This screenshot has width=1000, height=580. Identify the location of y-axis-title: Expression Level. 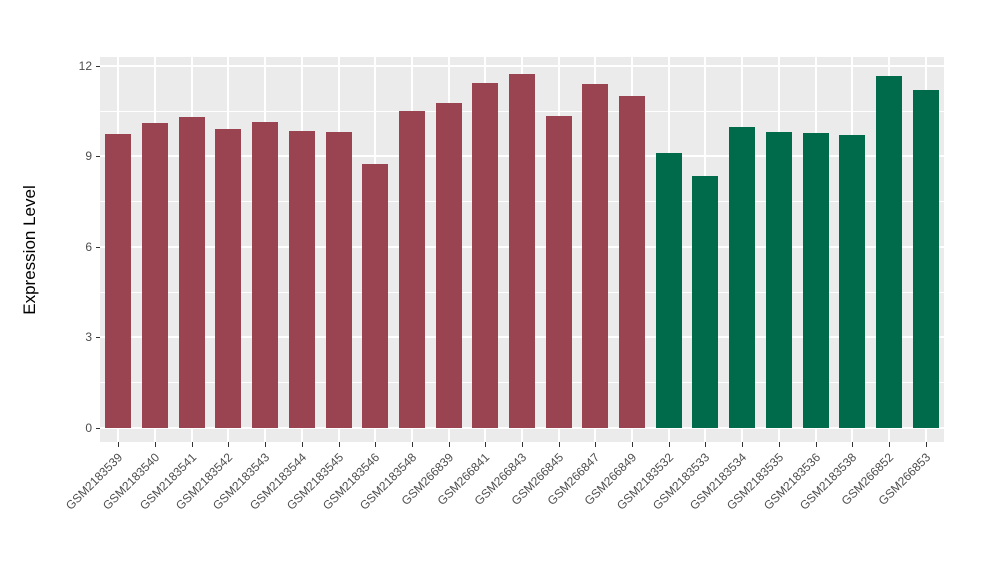
(29, 250).